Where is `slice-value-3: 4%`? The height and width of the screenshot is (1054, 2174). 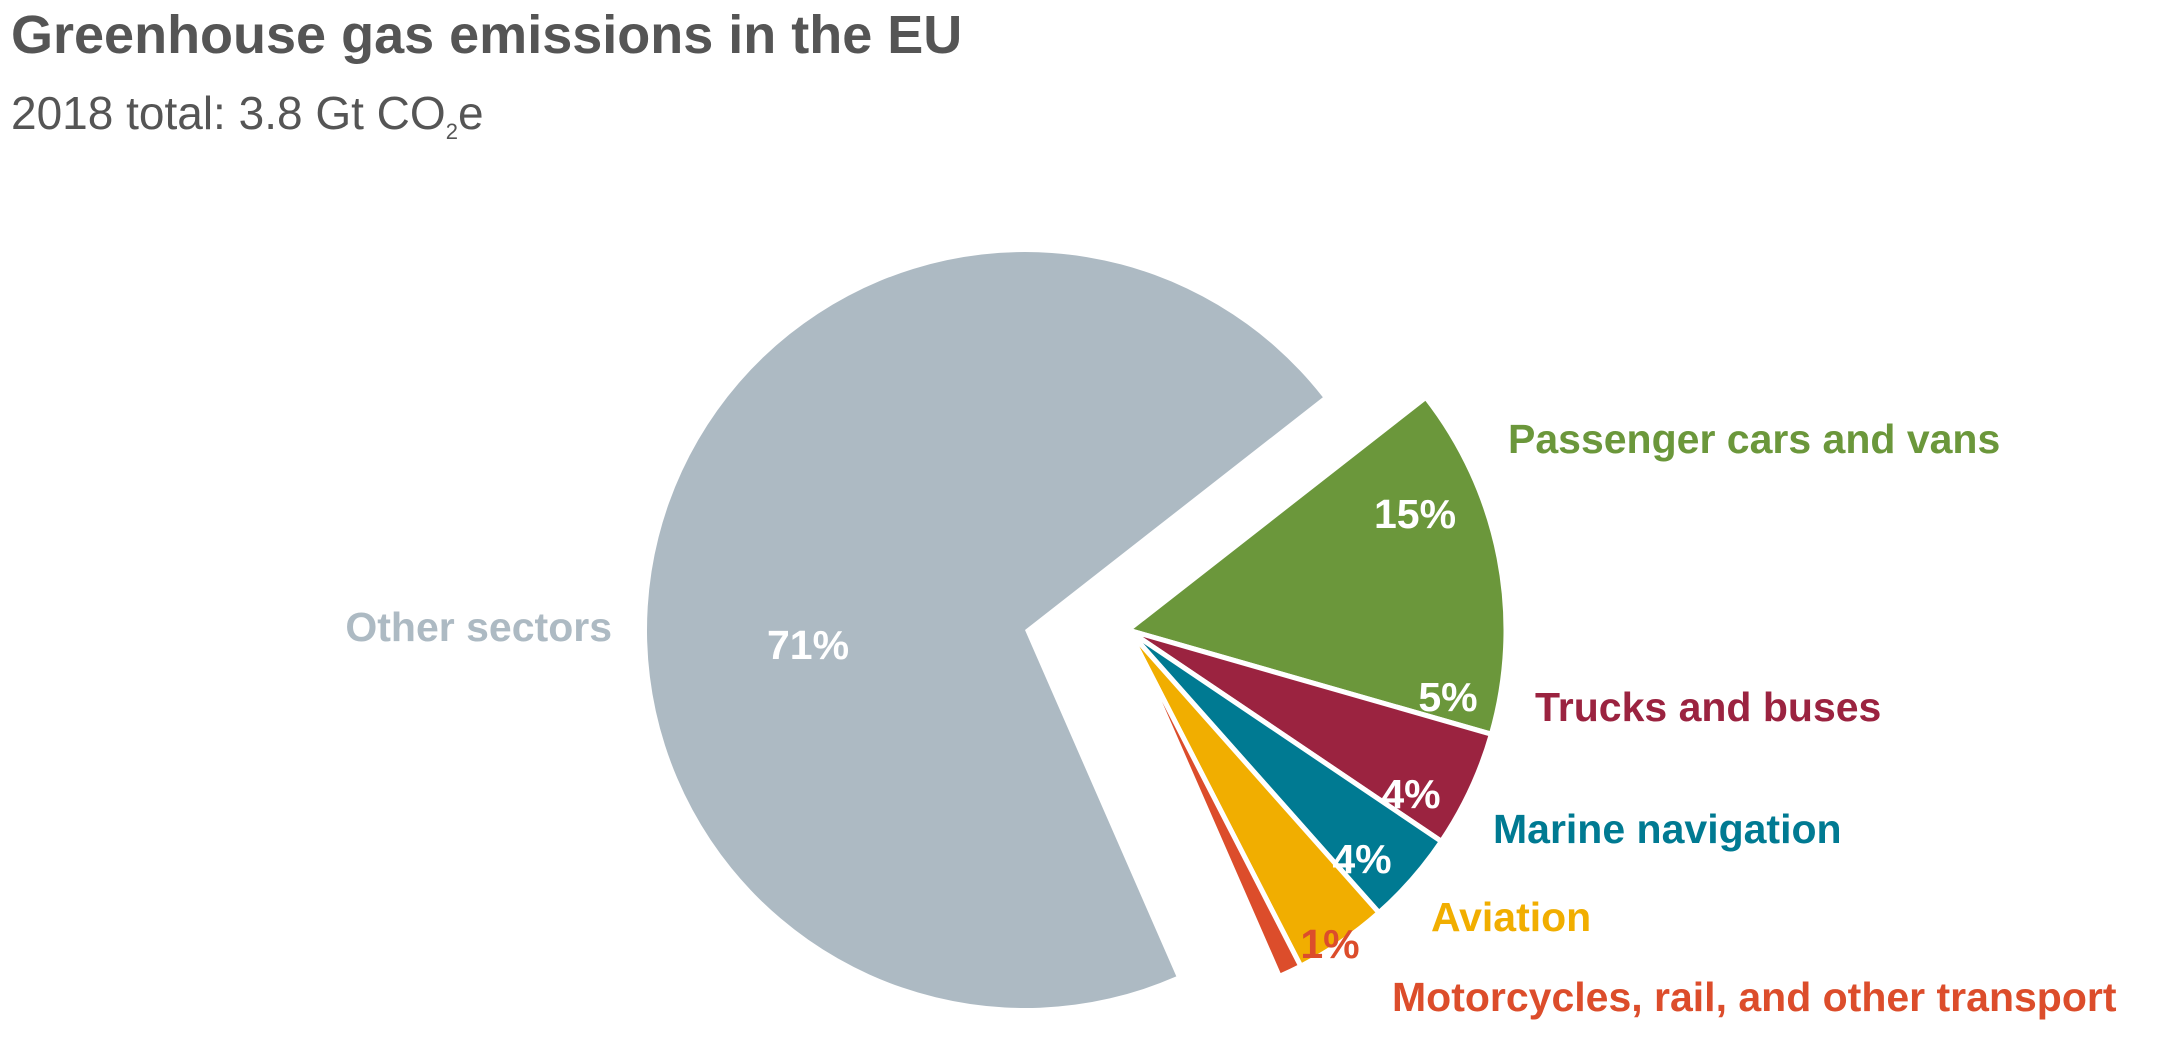
slice-value-3: 4% is located at coordinates (1410, 794).